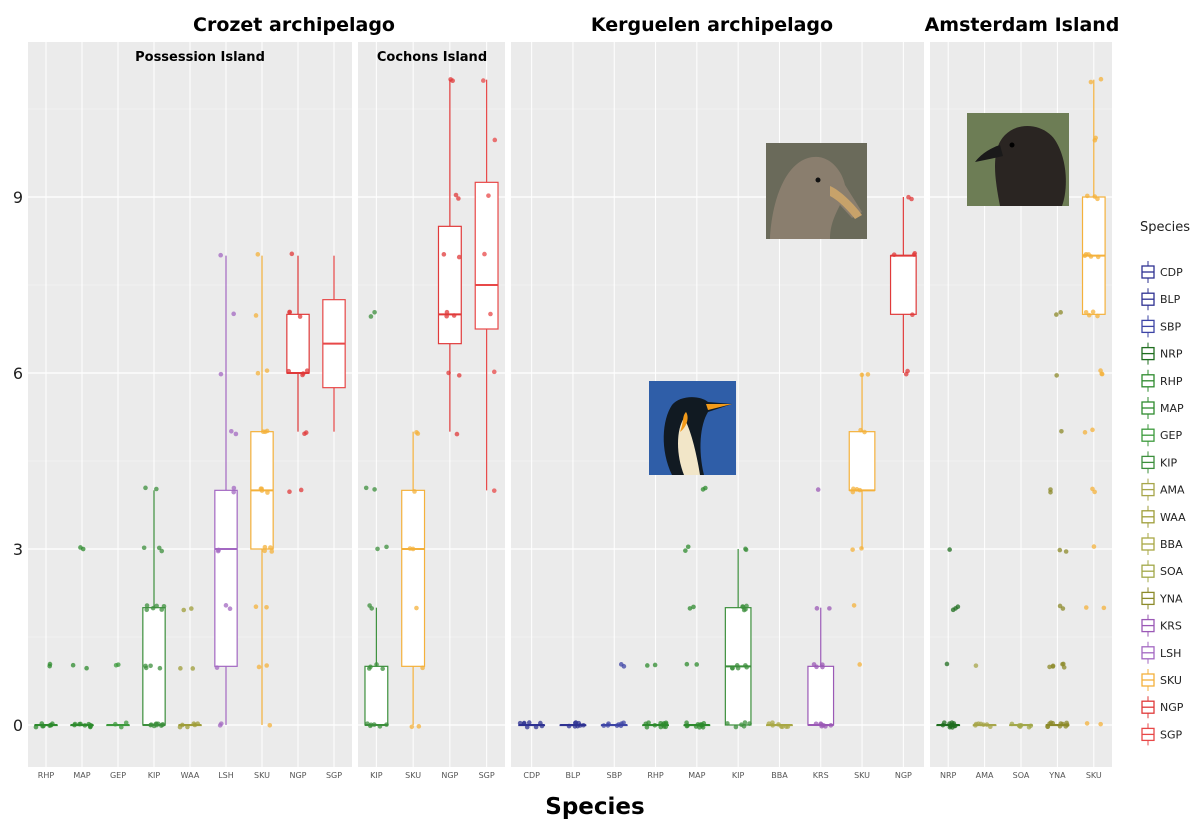 This screenshot has width=1193, height=819. What do you see at coordinates (432, 57) in the screenshot?
I see `subpanel-title: Cochons Island` at bounding box center [432, 57].